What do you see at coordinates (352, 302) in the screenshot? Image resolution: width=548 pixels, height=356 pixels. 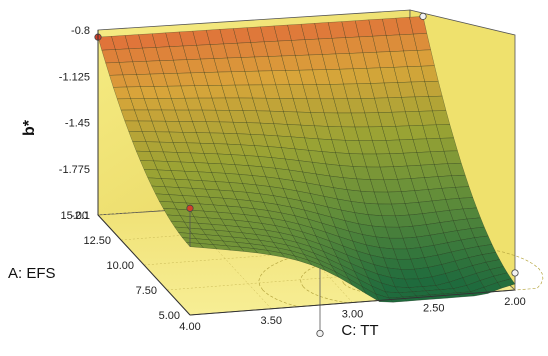 I see `x-axis-line` at bounding box center [352, 302].